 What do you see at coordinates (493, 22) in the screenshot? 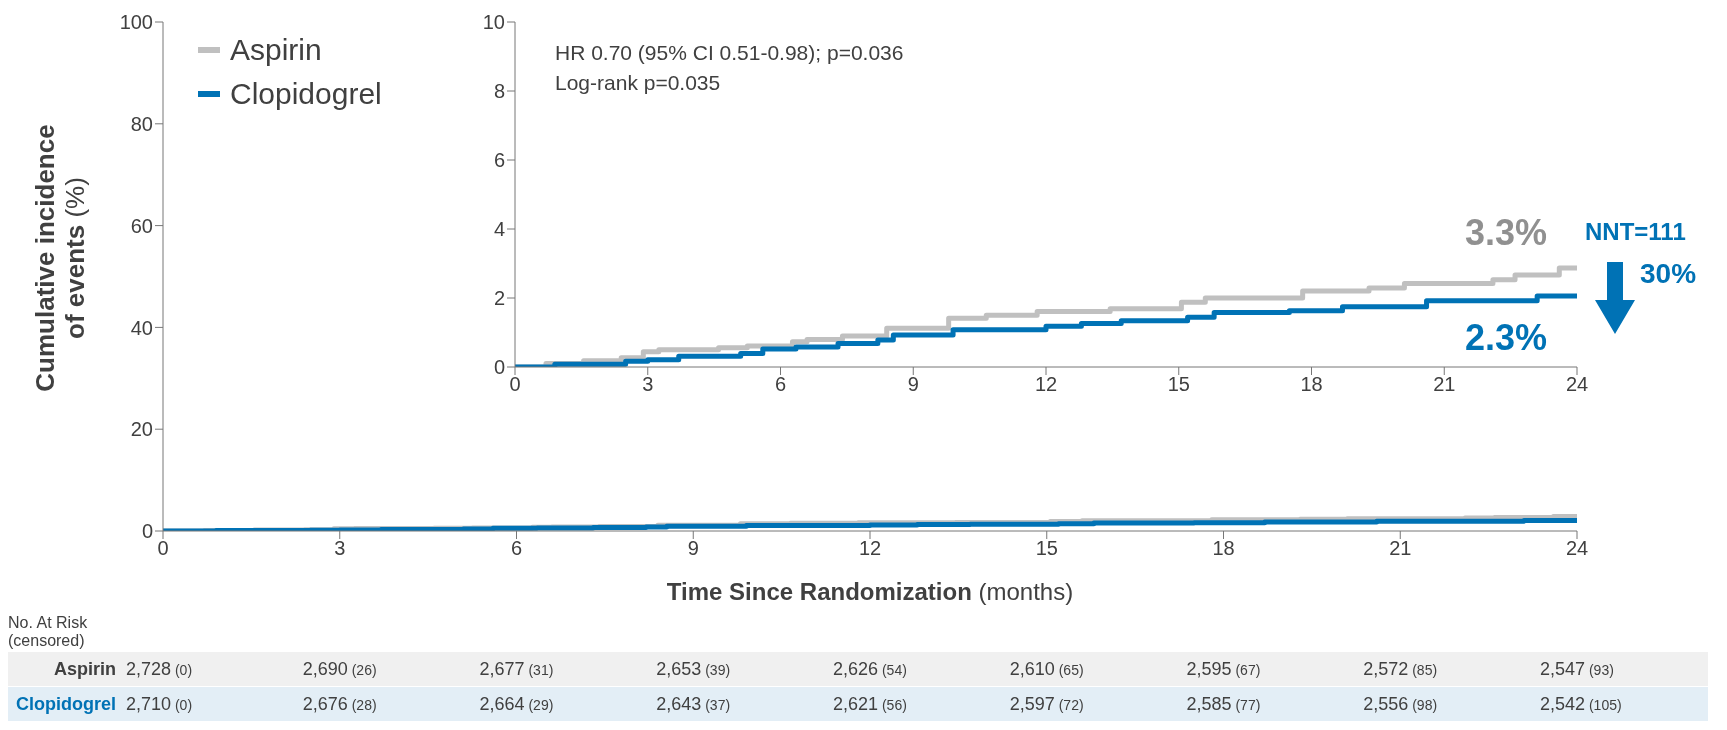
I see `y-tick-label: 10` at bounding box center [493, 22].